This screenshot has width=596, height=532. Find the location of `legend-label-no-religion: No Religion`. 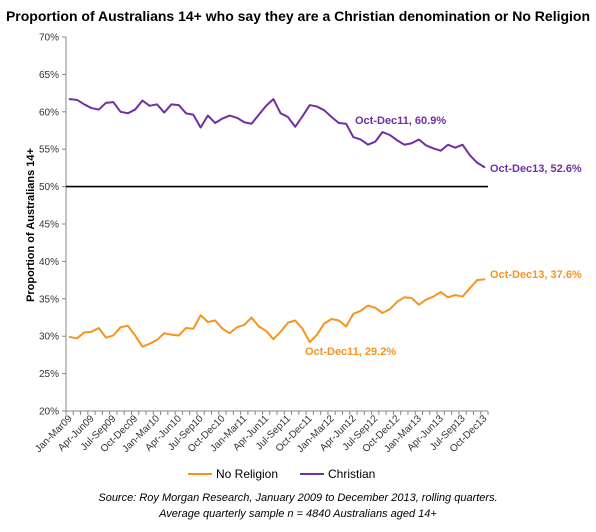

legend-label-no-religion: No Religion is located at coordinates (247, 474).